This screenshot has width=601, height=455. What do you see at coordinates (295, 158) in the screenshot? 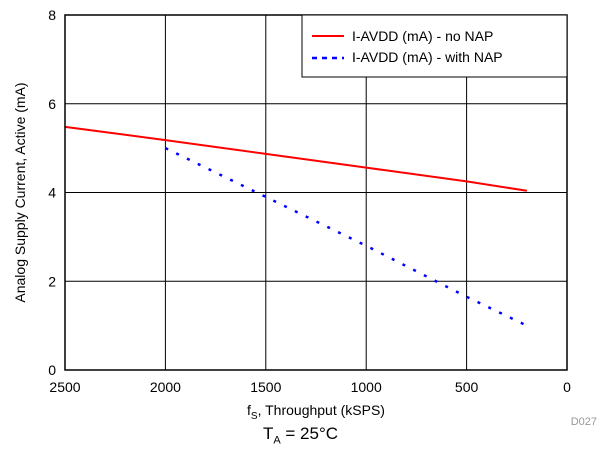
I see `series-line-no-nap` at bounding box center [295, 158].